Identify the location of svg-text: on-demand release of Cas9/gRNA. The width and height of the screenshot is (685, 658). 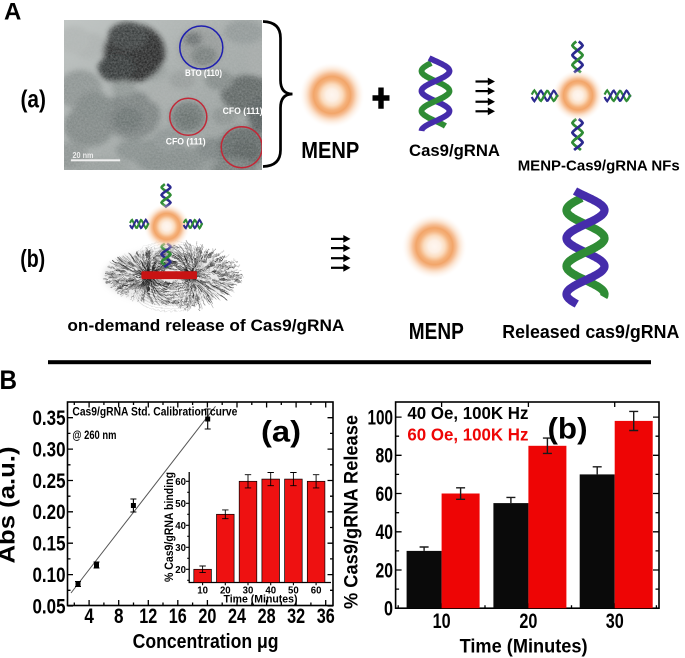
(205, 325).